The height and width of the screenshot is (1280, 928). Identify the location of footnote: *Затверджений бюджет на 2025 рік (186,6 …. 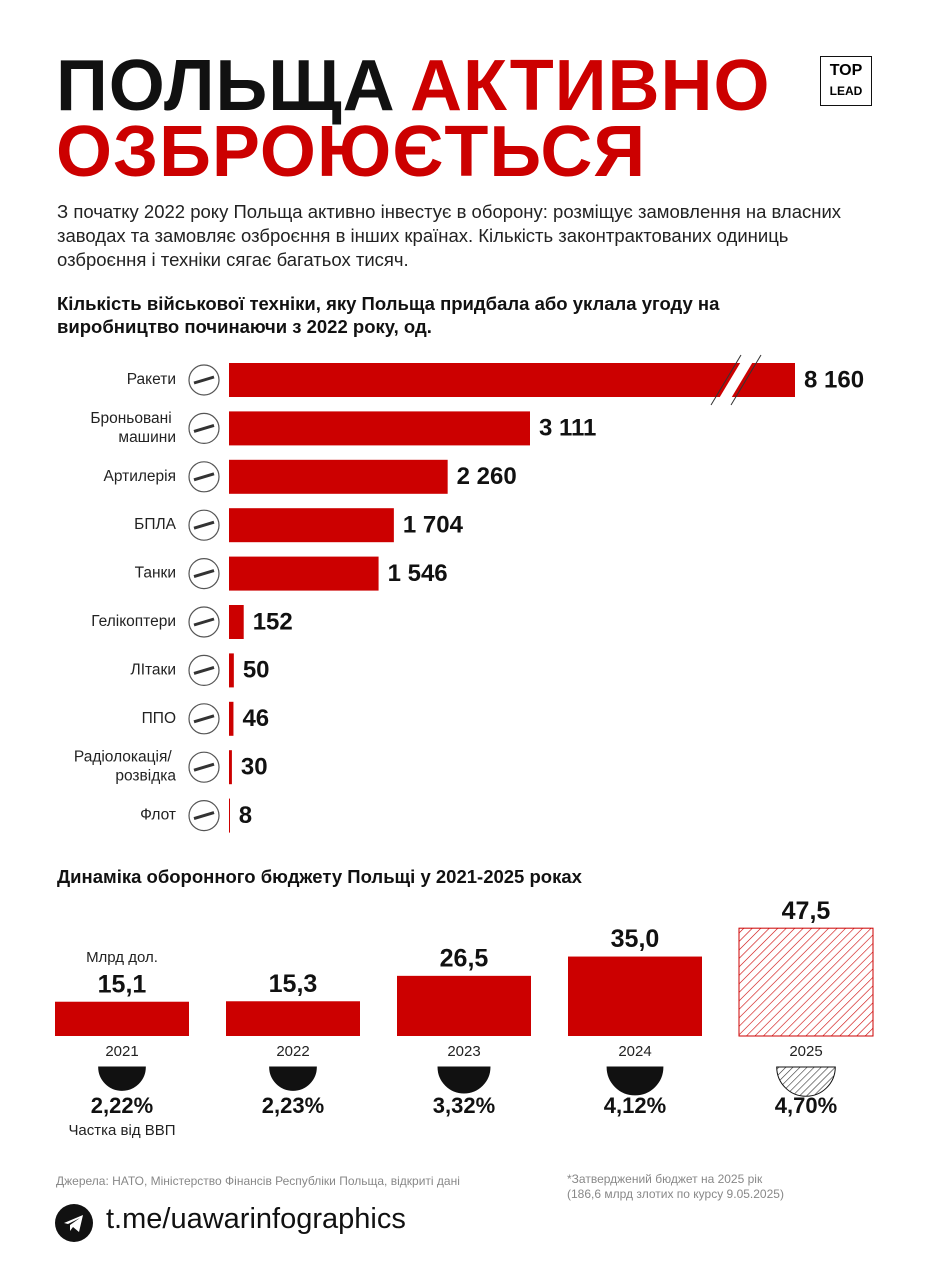
(675, 1187).